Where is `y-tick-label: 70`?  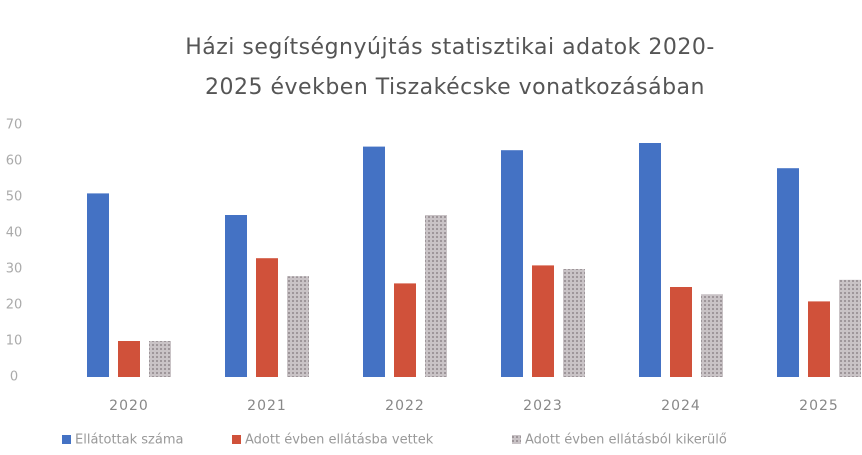 y-tick-label: 70 is located at coordinates (14, 125).